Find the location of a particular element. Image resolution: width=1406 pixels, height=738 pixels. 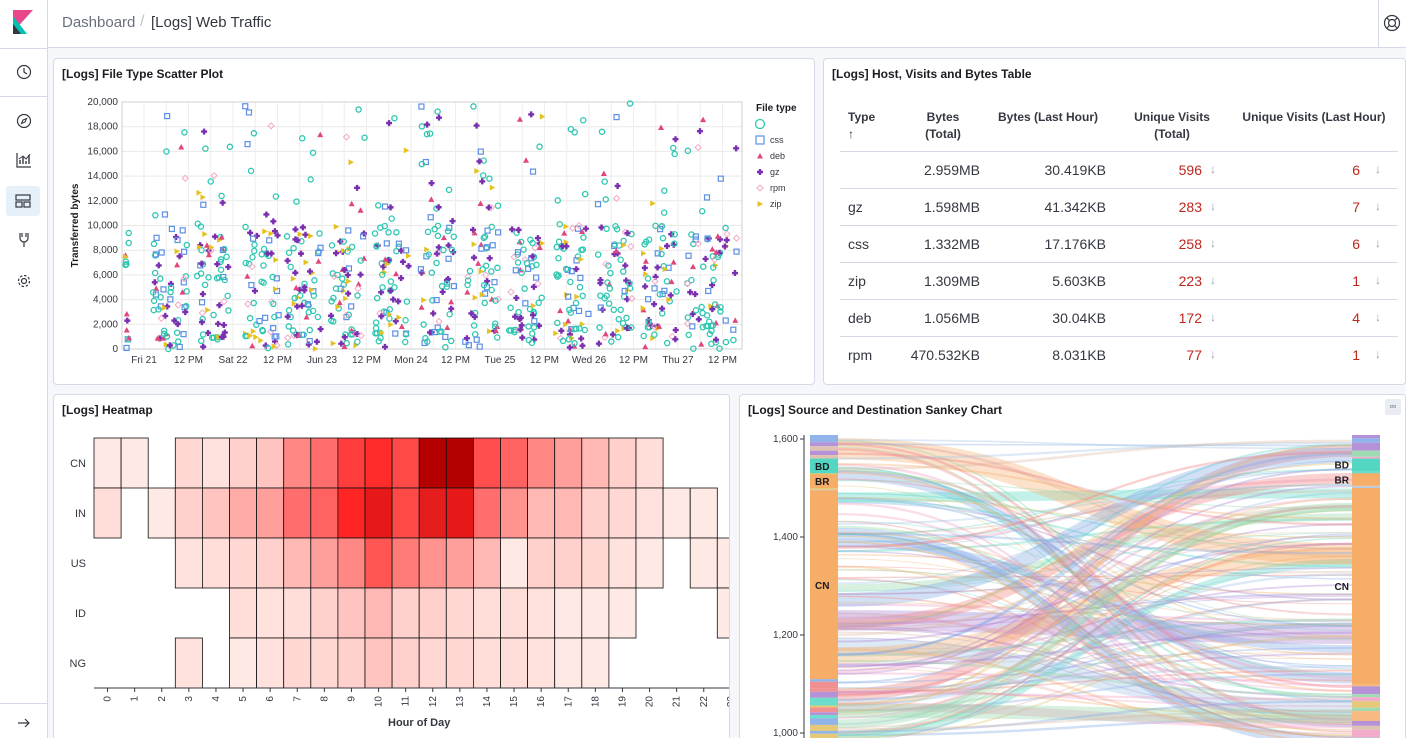

col-header-visits-total: Unique Visits (Total) is located at coordinates (1172, 125).